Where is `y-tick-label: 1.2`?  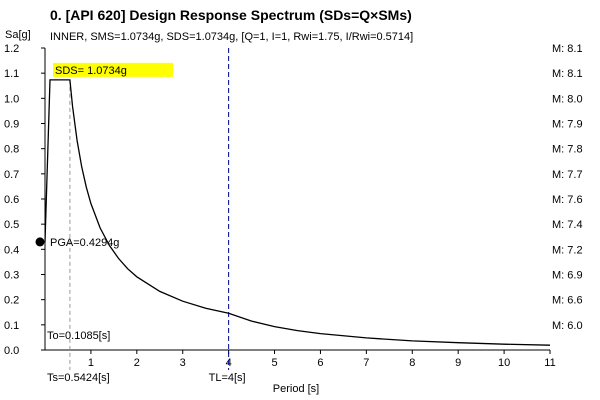 y-tick-label: 1.2 is located at coordinates (11, 49).